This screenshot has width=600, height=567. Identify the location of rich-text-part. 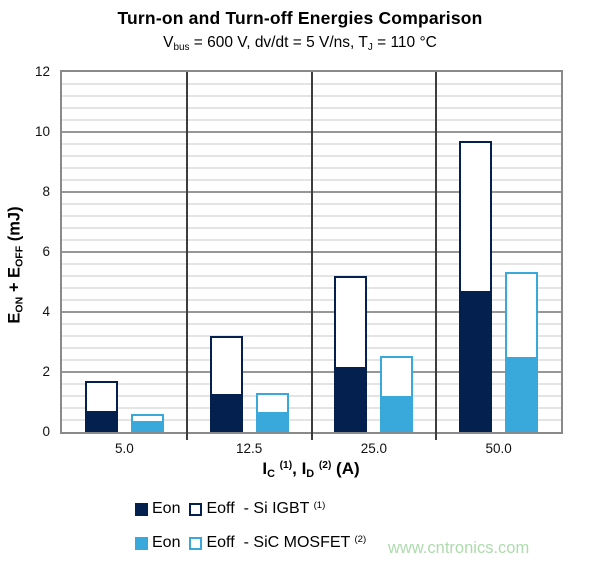
(316, 468).